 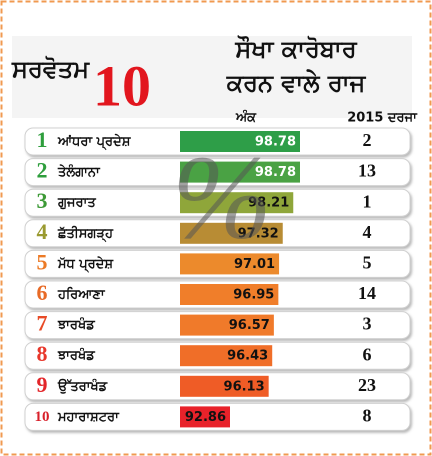 What do you see at coordinates (76, 203) in the screenshot?
I see `state-name: ਗੁਜਰਾਤ` at bounding box center [76, 203].